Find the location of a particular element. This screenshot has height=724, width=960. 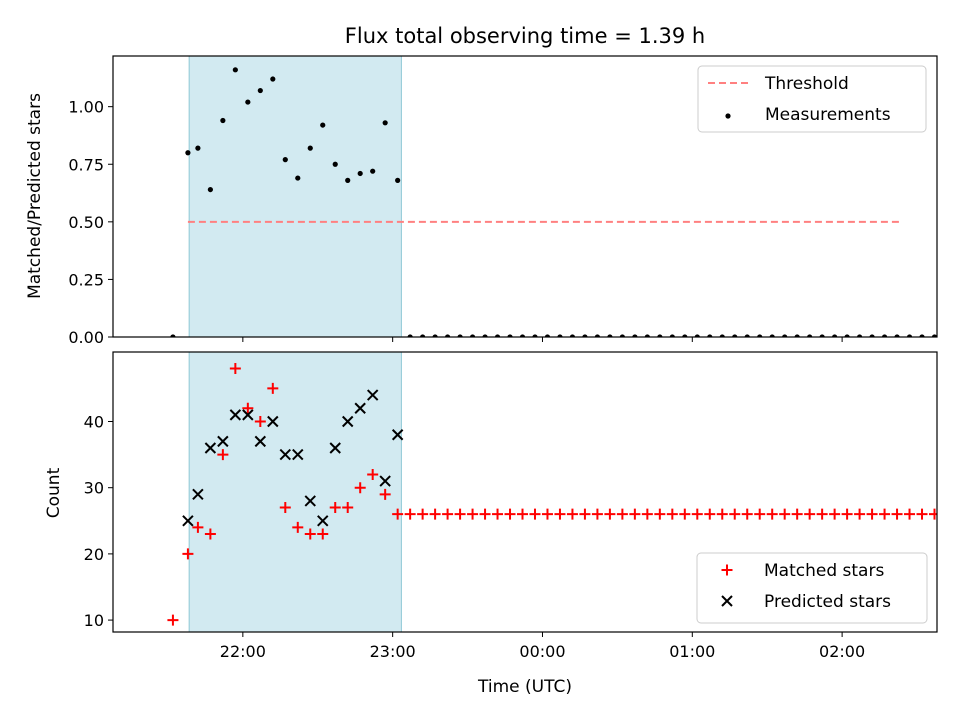

top-y-tick-label: 0.50 is located at coordinates (86, 222).